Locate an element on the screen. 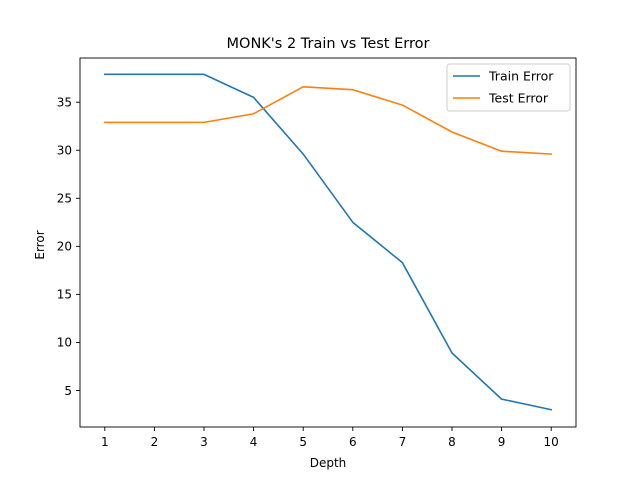 Image resolution: width=640 pixels, height=480 pixels. series-line-test-error is located at coordinates (328, 120).